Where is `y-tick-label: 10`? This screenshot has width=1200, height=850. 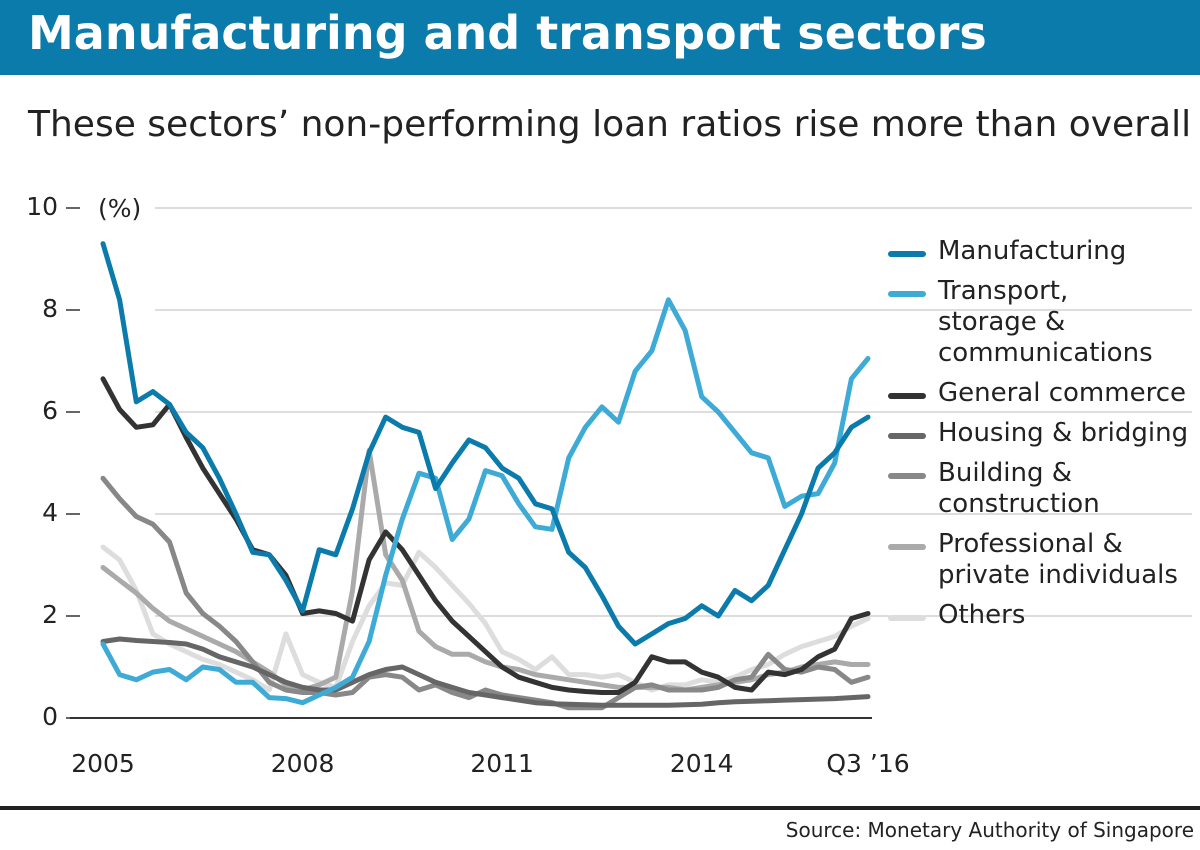 y-tick-label: 10 is located at coordinates (42, 206).